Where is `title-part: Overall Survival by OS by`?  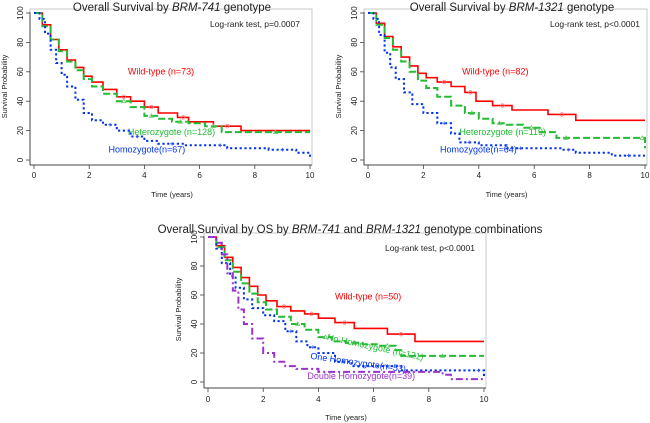 title-part: Overall Survival by OS by is located at coordinates (225, 230).